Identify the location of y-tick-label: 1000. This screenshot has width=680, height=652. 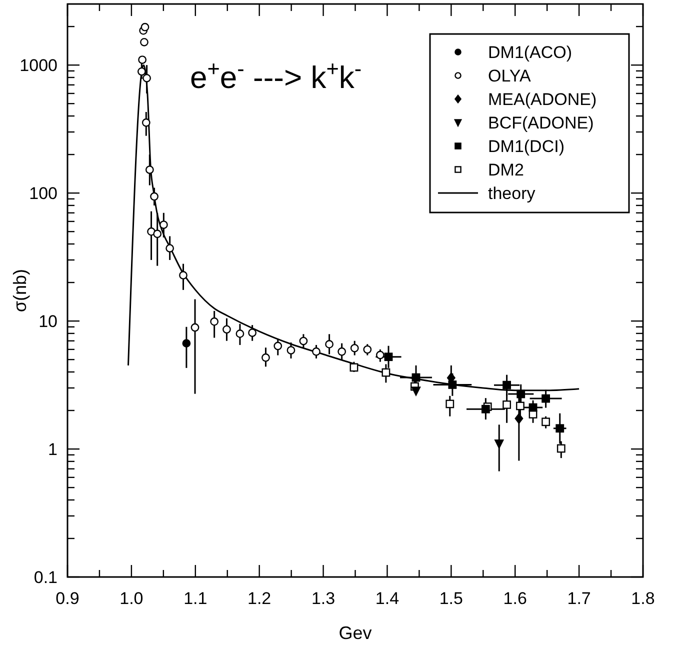
(39, 66).